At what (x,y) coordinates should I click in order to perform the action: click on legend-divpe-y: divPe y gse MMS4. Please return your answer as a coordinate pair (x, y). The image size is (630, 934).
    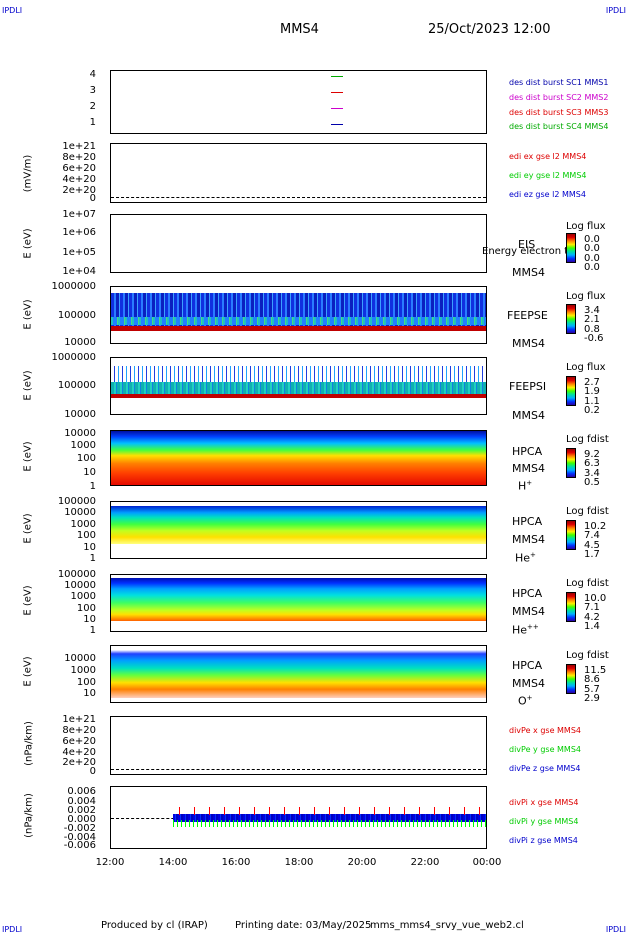
    Looking at the image, I should click on (545, 749).